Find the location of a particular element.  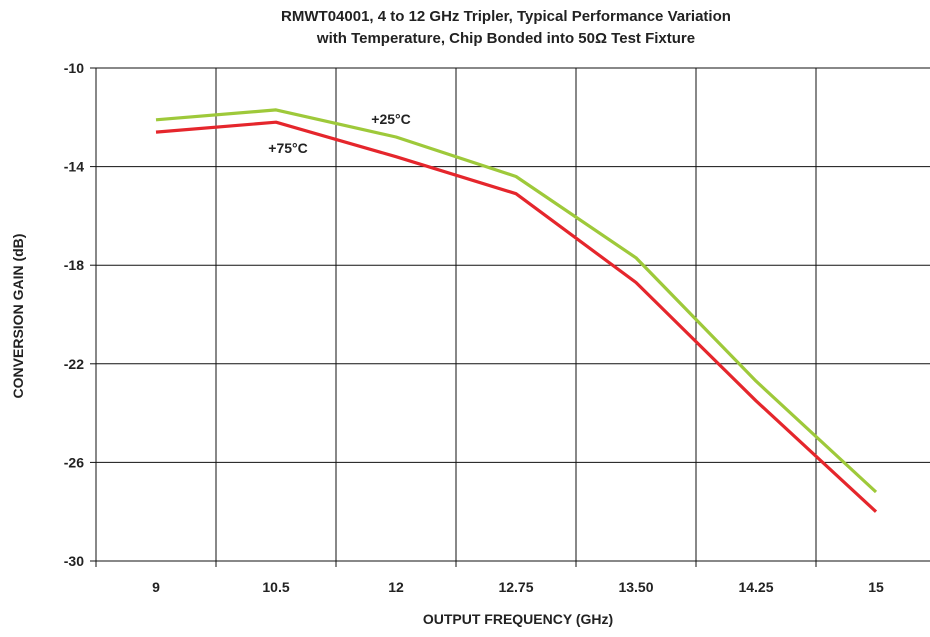

y-axis-label: CONVERSION GAIN (dB) is located at coordinates (18, 316).